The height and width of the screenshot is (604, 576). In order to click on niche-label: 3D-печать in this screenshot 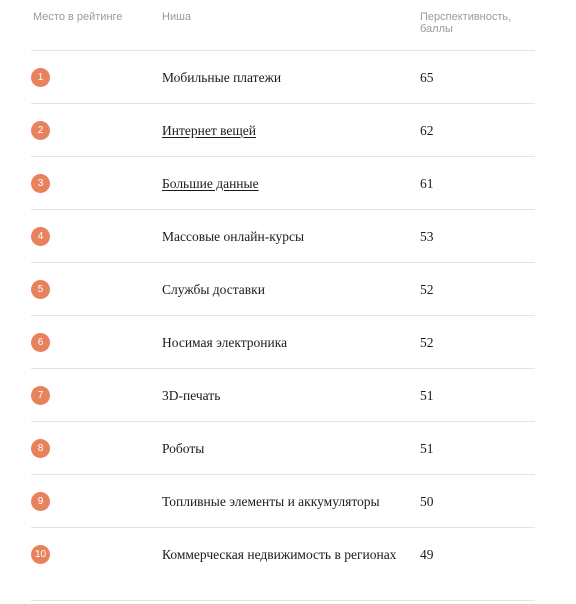, I will do `click(191, 395)`.